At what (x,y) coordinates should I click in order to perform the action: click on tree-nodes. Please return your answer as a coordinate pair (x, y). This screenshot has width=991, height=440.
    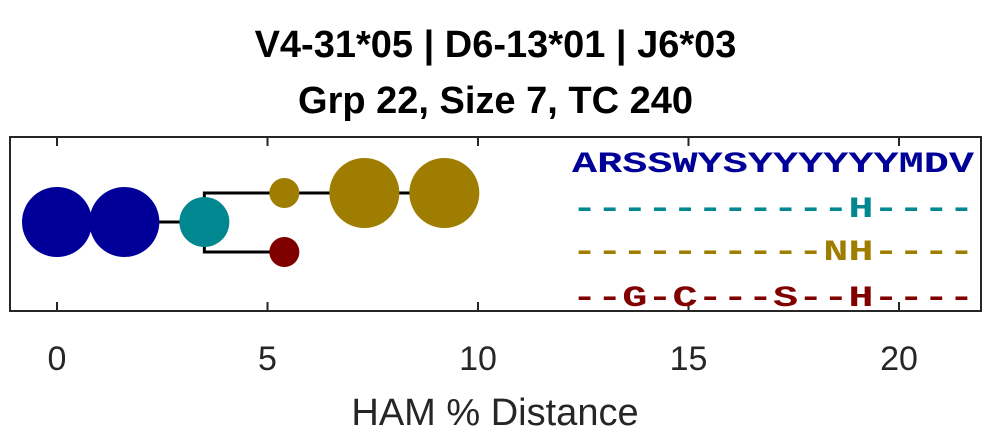
    Looking at the image, I should click on (251, 212).